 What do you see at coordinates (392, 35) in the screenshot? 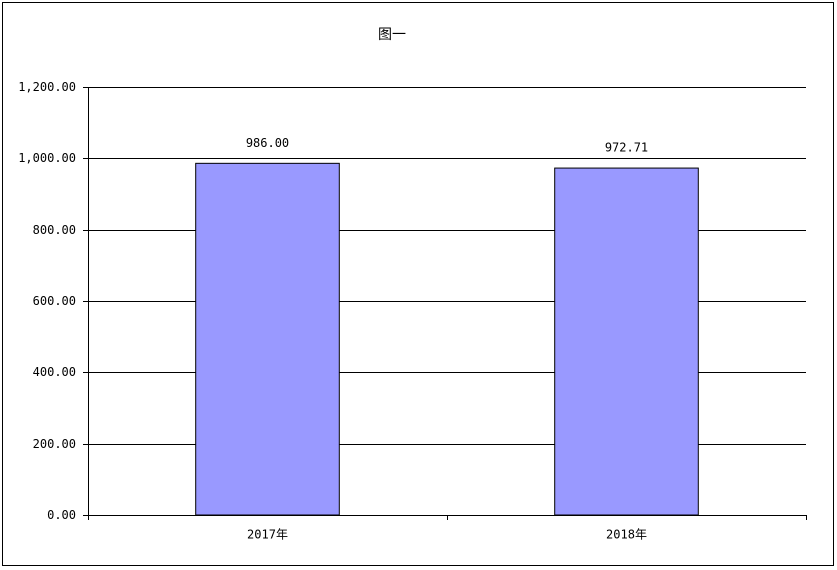
I see `chart-title: 图一` at bounding box center [392, 35].